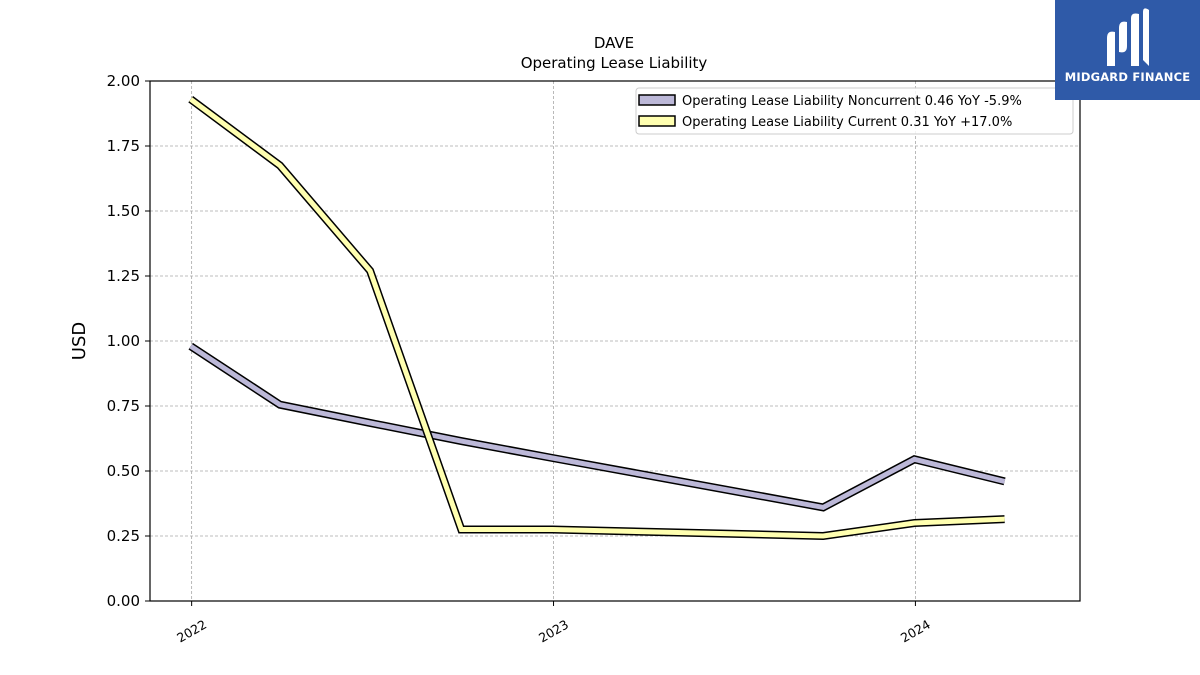 This screenshot has height=675, width=1200. Describe the element at coordinates (123, 406) in the screenshot. I see `y-tick-label: 0.75` at that location.